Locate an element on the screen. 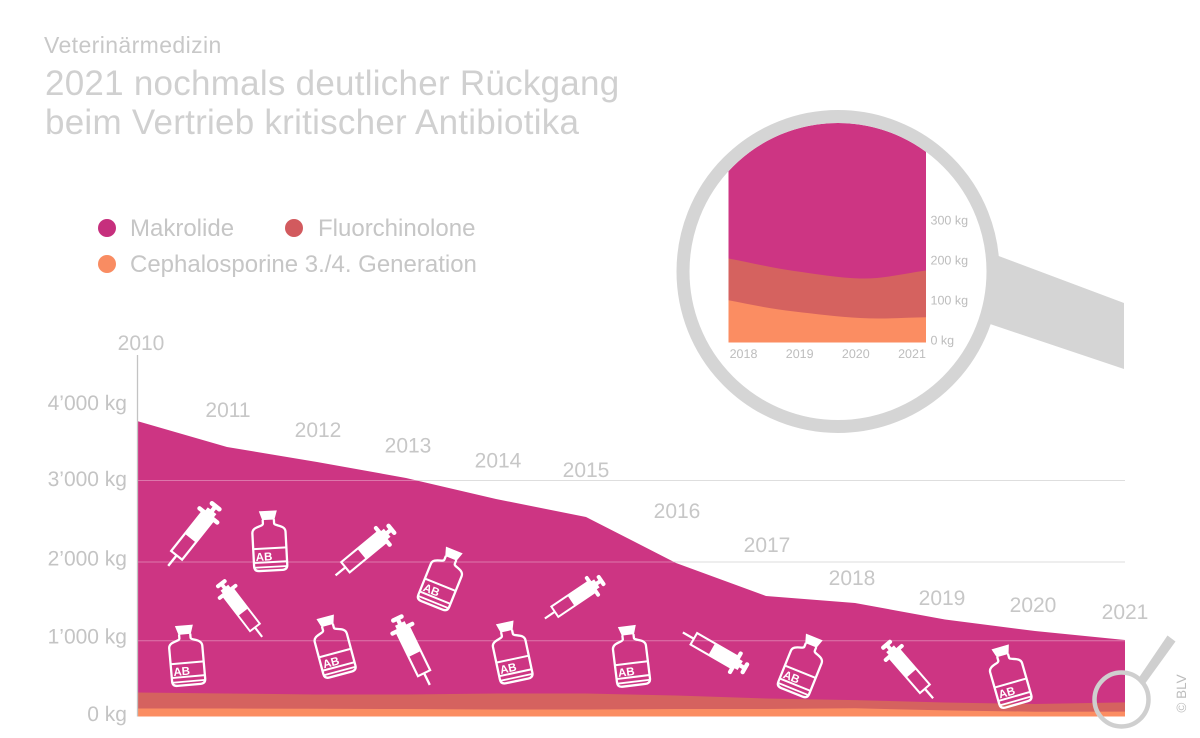  svg-text: 300 kg is located at coordinates (950, 221).